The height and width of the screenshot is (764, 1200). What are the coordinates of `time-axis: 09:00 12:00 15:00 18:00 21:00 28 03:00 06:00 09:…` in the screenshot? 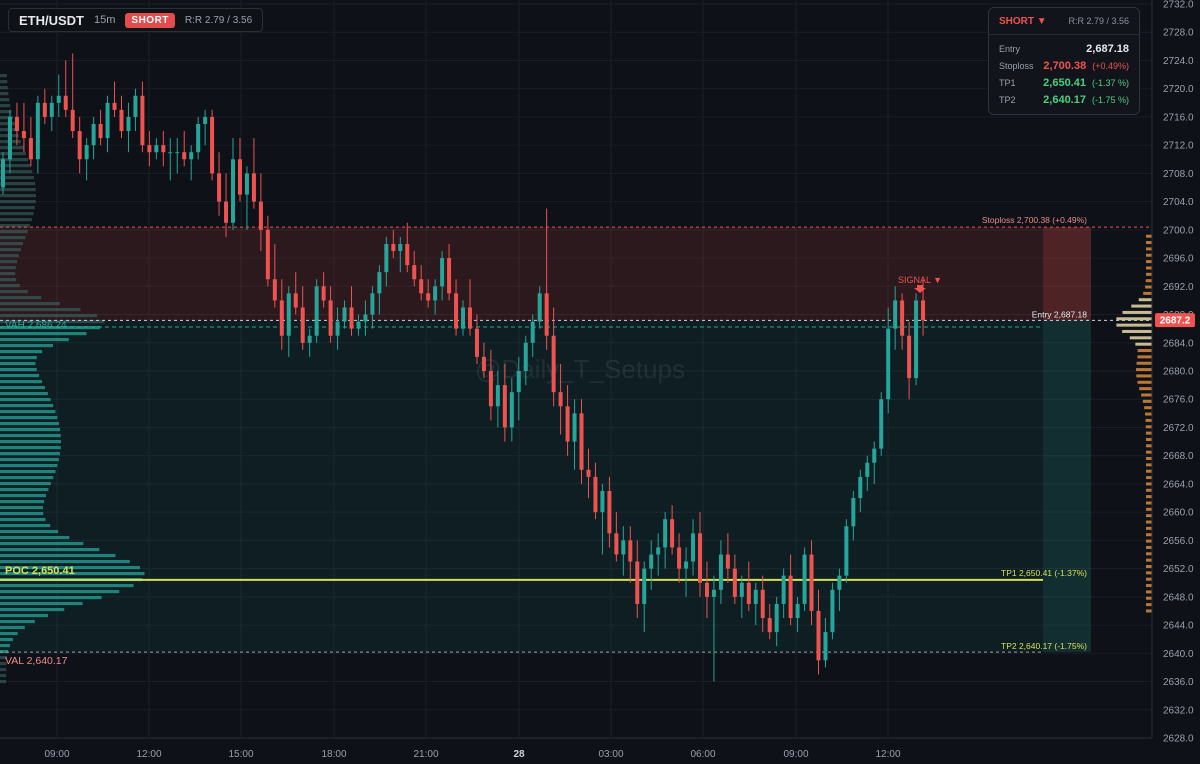 It's located at (576, 748).